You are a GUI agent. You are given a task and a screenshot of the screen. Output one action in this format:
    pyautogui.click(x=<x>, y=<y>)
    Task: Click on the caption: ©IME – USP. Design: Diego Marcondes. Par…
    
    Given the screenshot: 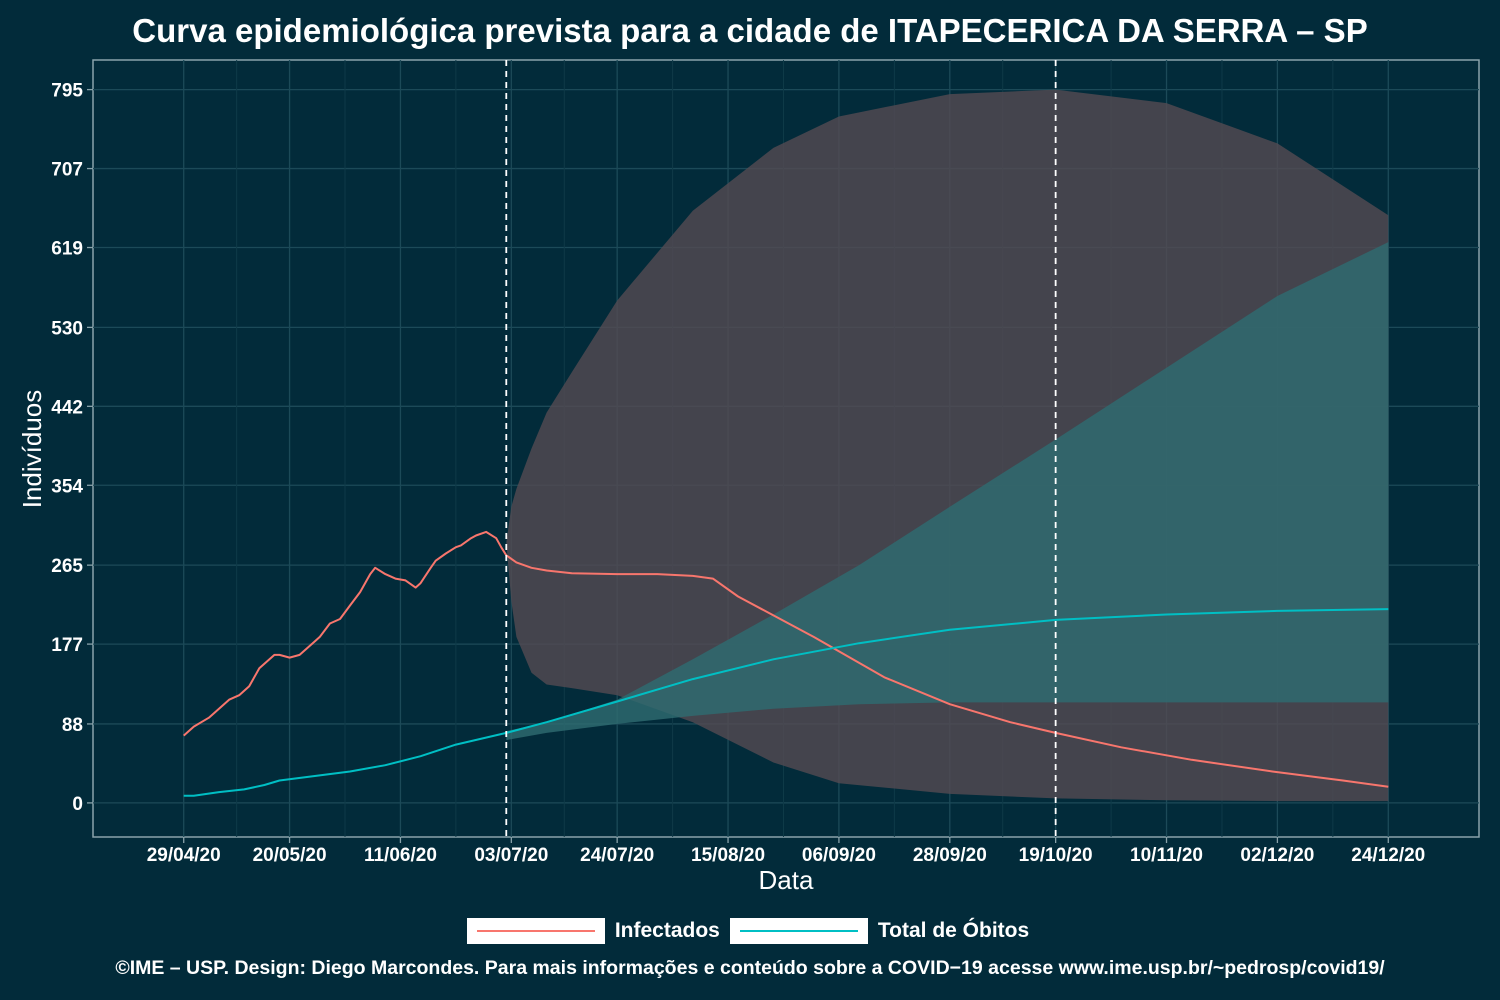 What is the action you would take?
    pyautogui.click(x=750, y=968)
    